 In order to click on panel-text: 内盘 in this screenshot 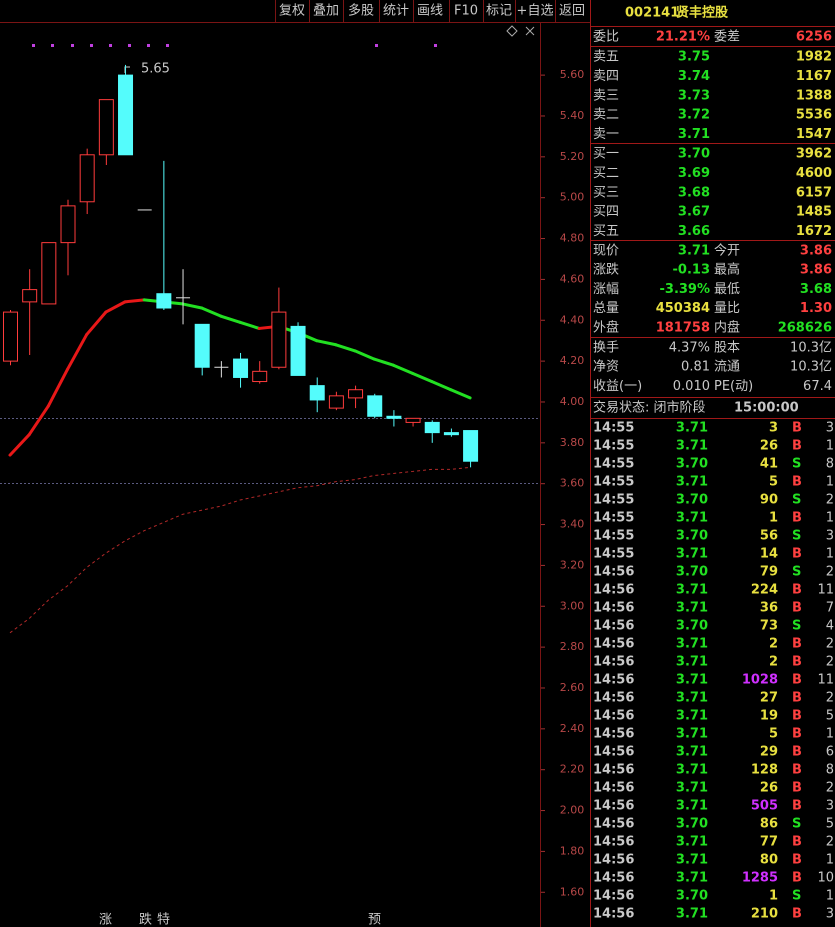, I will do `click(727, 327)`.